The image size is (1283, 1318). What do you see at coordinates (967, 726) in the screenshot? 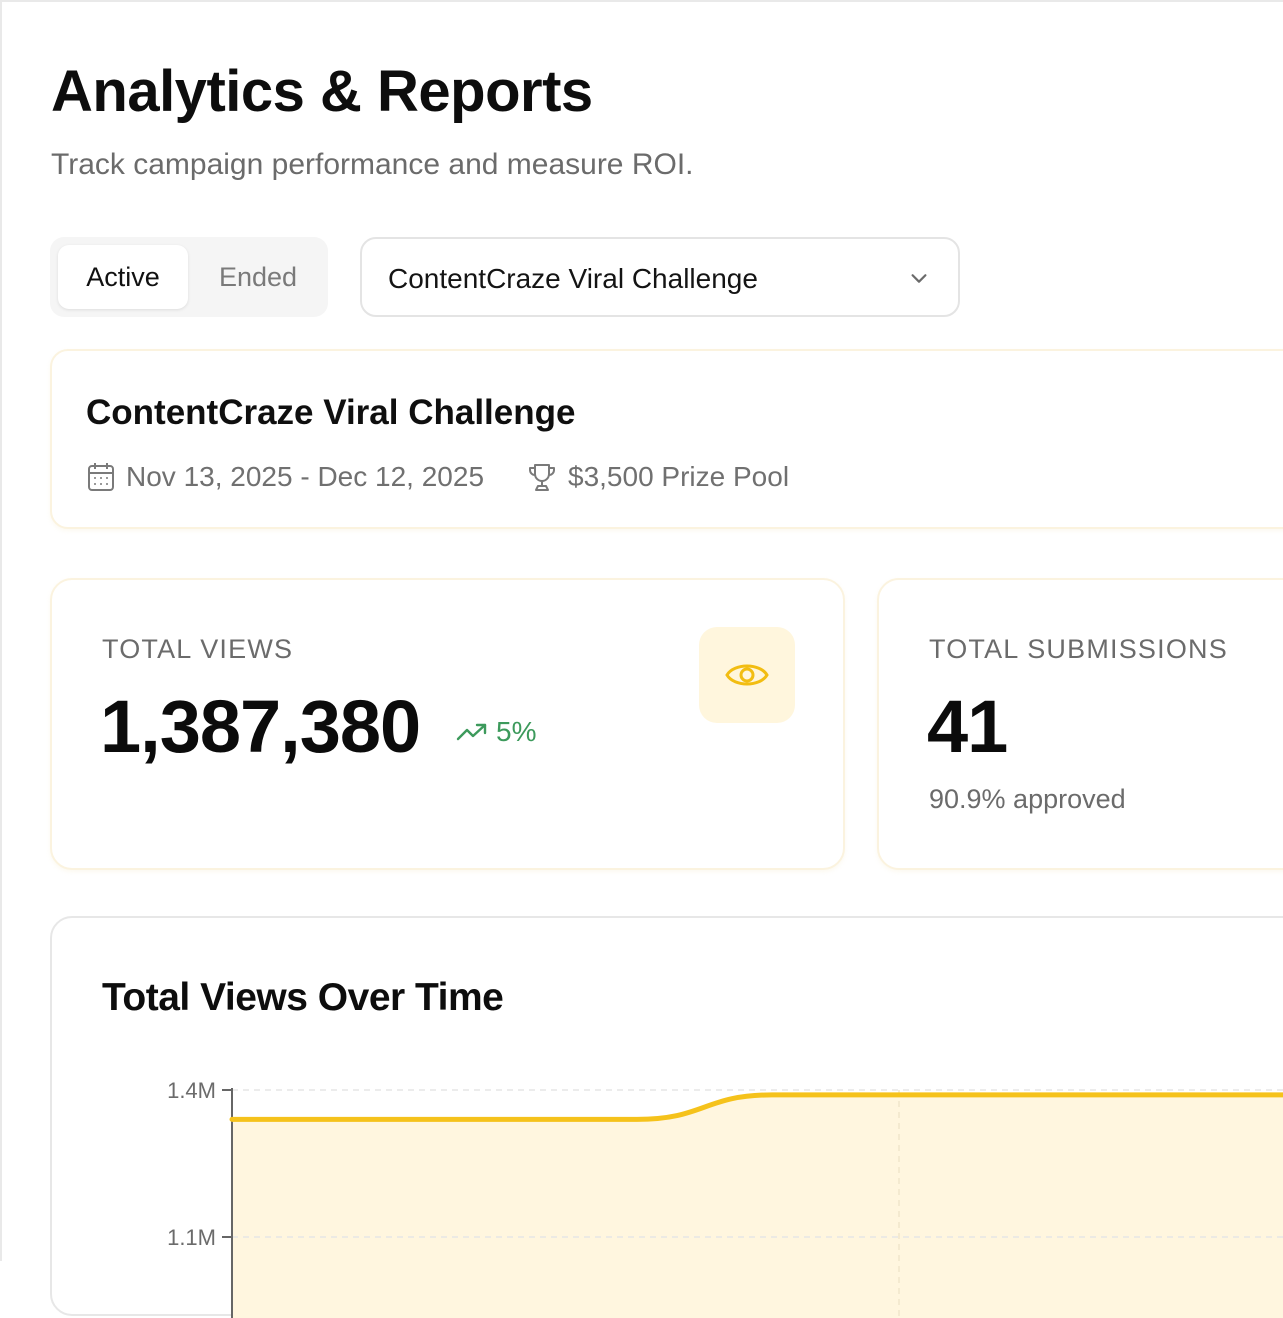
I see `total-submissions-value: 41` at bounding box center [967, 726].